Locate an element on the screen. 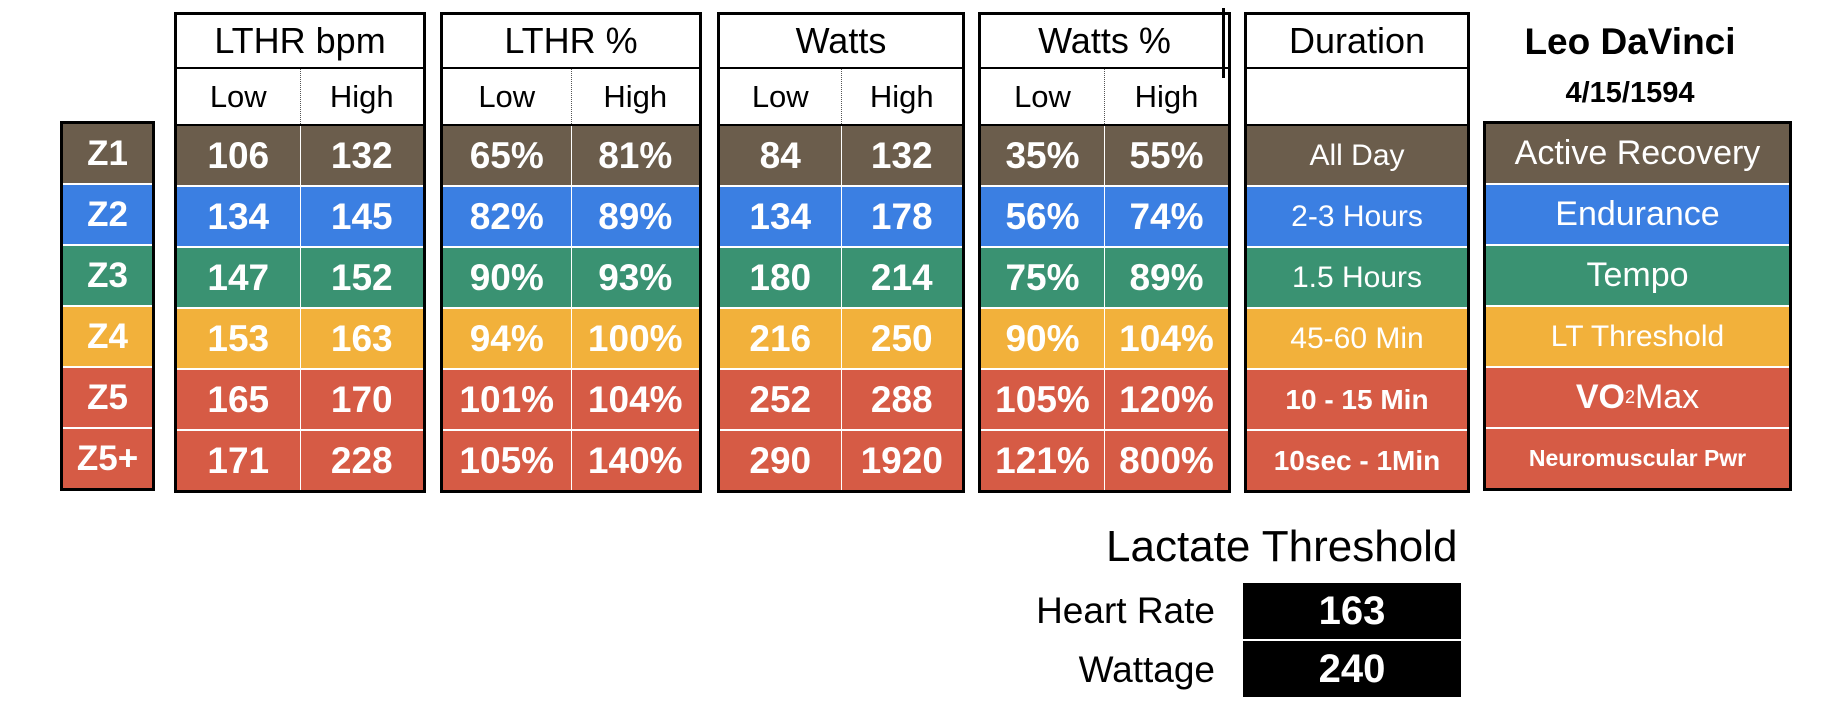 The width and height of the screenshot is (1840, 706). table-row: 2-3 Hours is located at coordinates (1357, 215).